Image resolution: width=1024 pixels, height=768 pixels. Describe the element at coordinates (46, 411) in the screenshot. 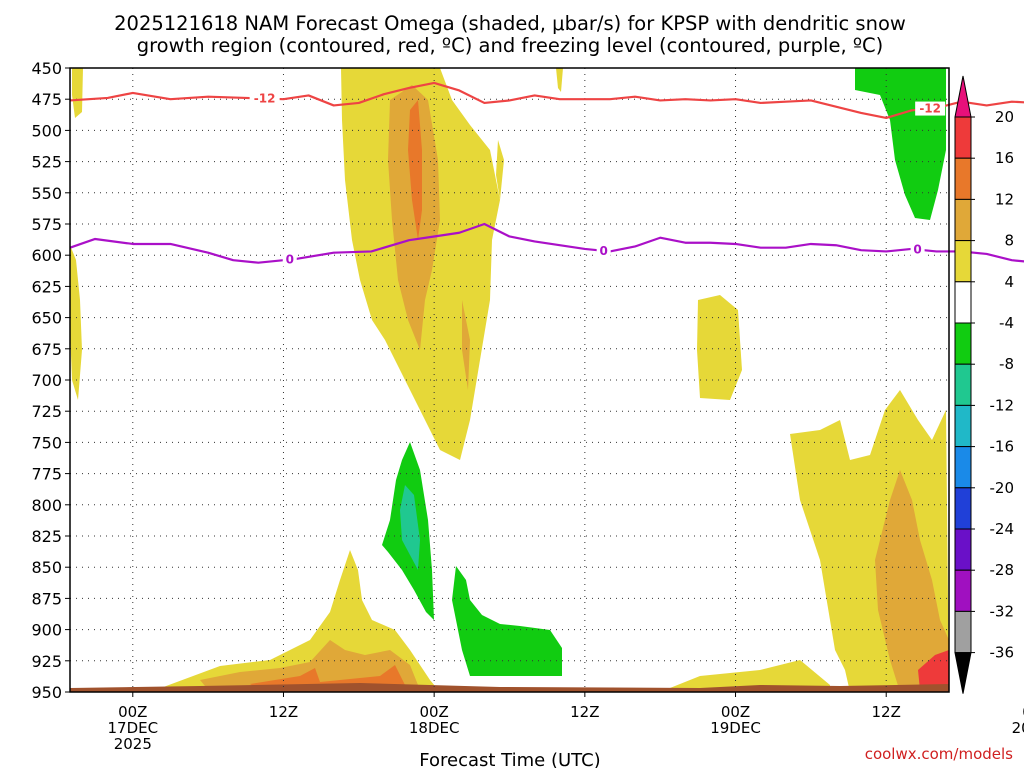

I see `y-tick-label: 725` at that location.